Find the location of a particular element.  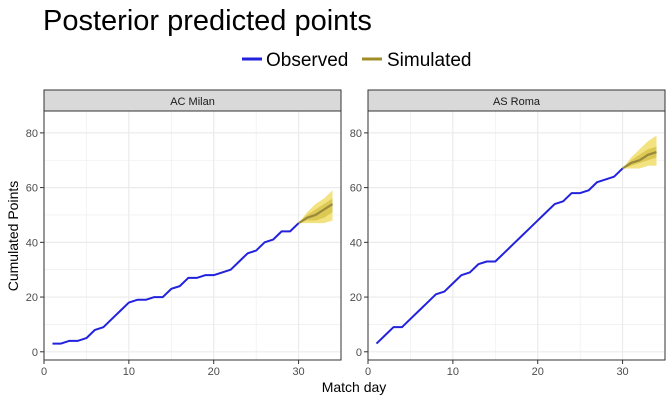

chart-title: Posterior predicted points is located at coordinates (207, 21).